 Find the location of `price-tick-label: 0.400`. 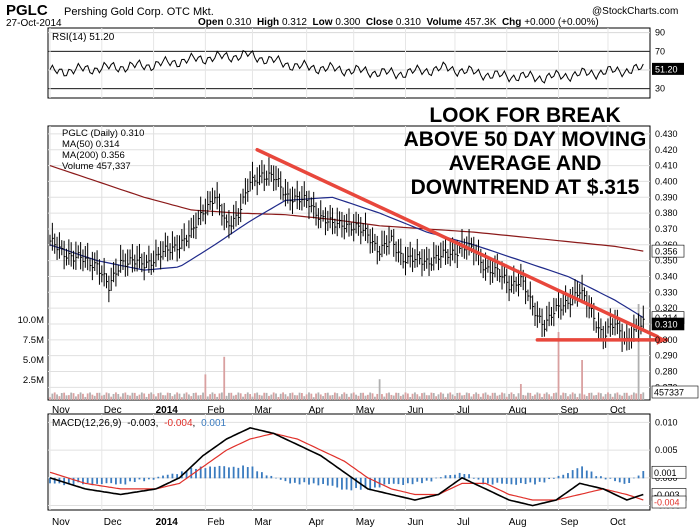

price-tick-label: 0.400 is located at coordinates (666, 181).